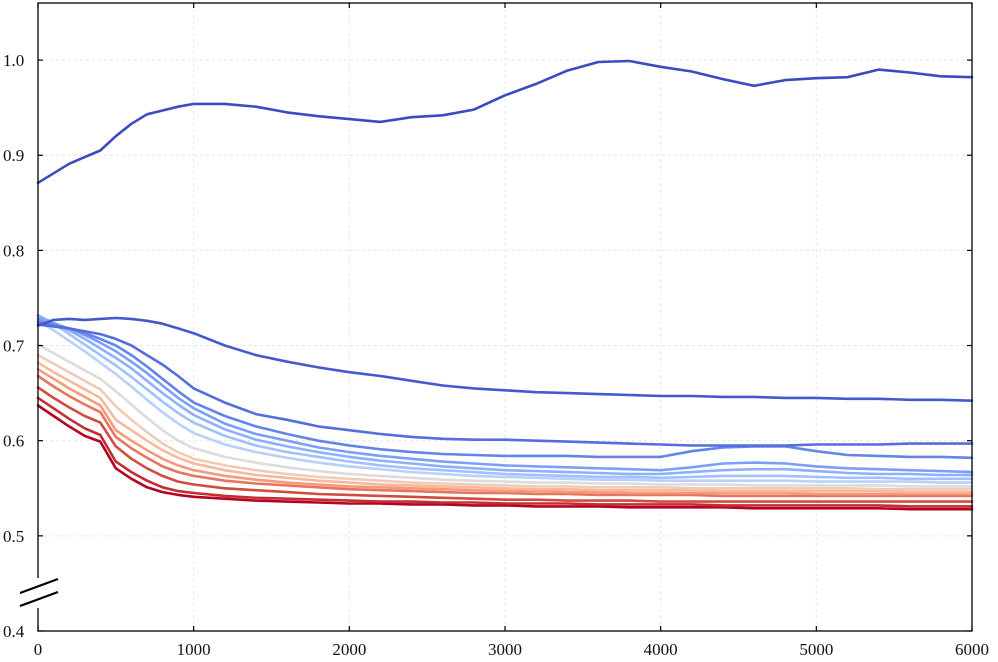 The image size is (998, 662). Describe the element at coordinates (13, 536) in the screenshot. I see `y-tick-label: 0.5` at that location.